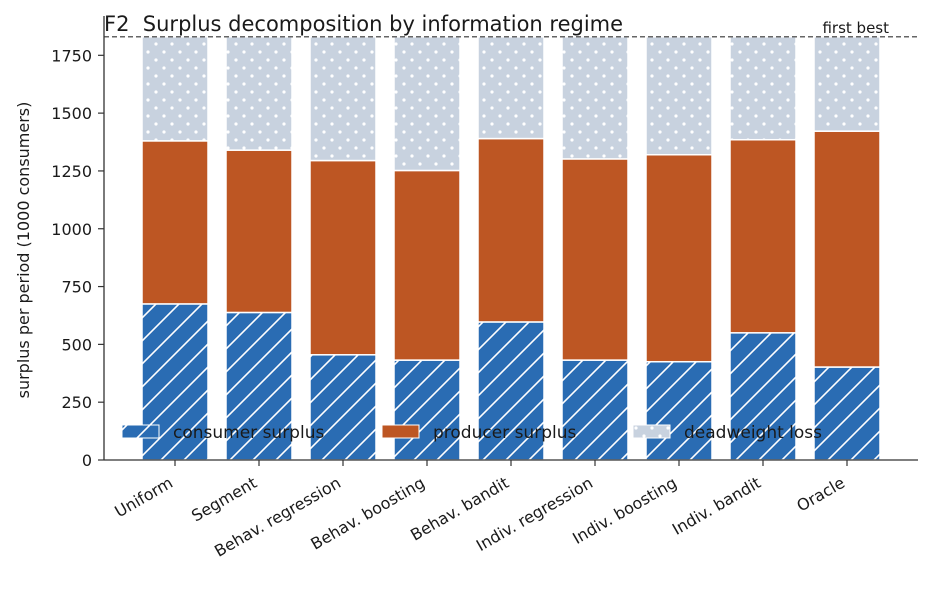 The height and width of the screenshot is (595, 933). What do you see at coordinates (76, 402) in the screenshot?
I see `y-tick-label: 250` at bounding box center [76, 402].